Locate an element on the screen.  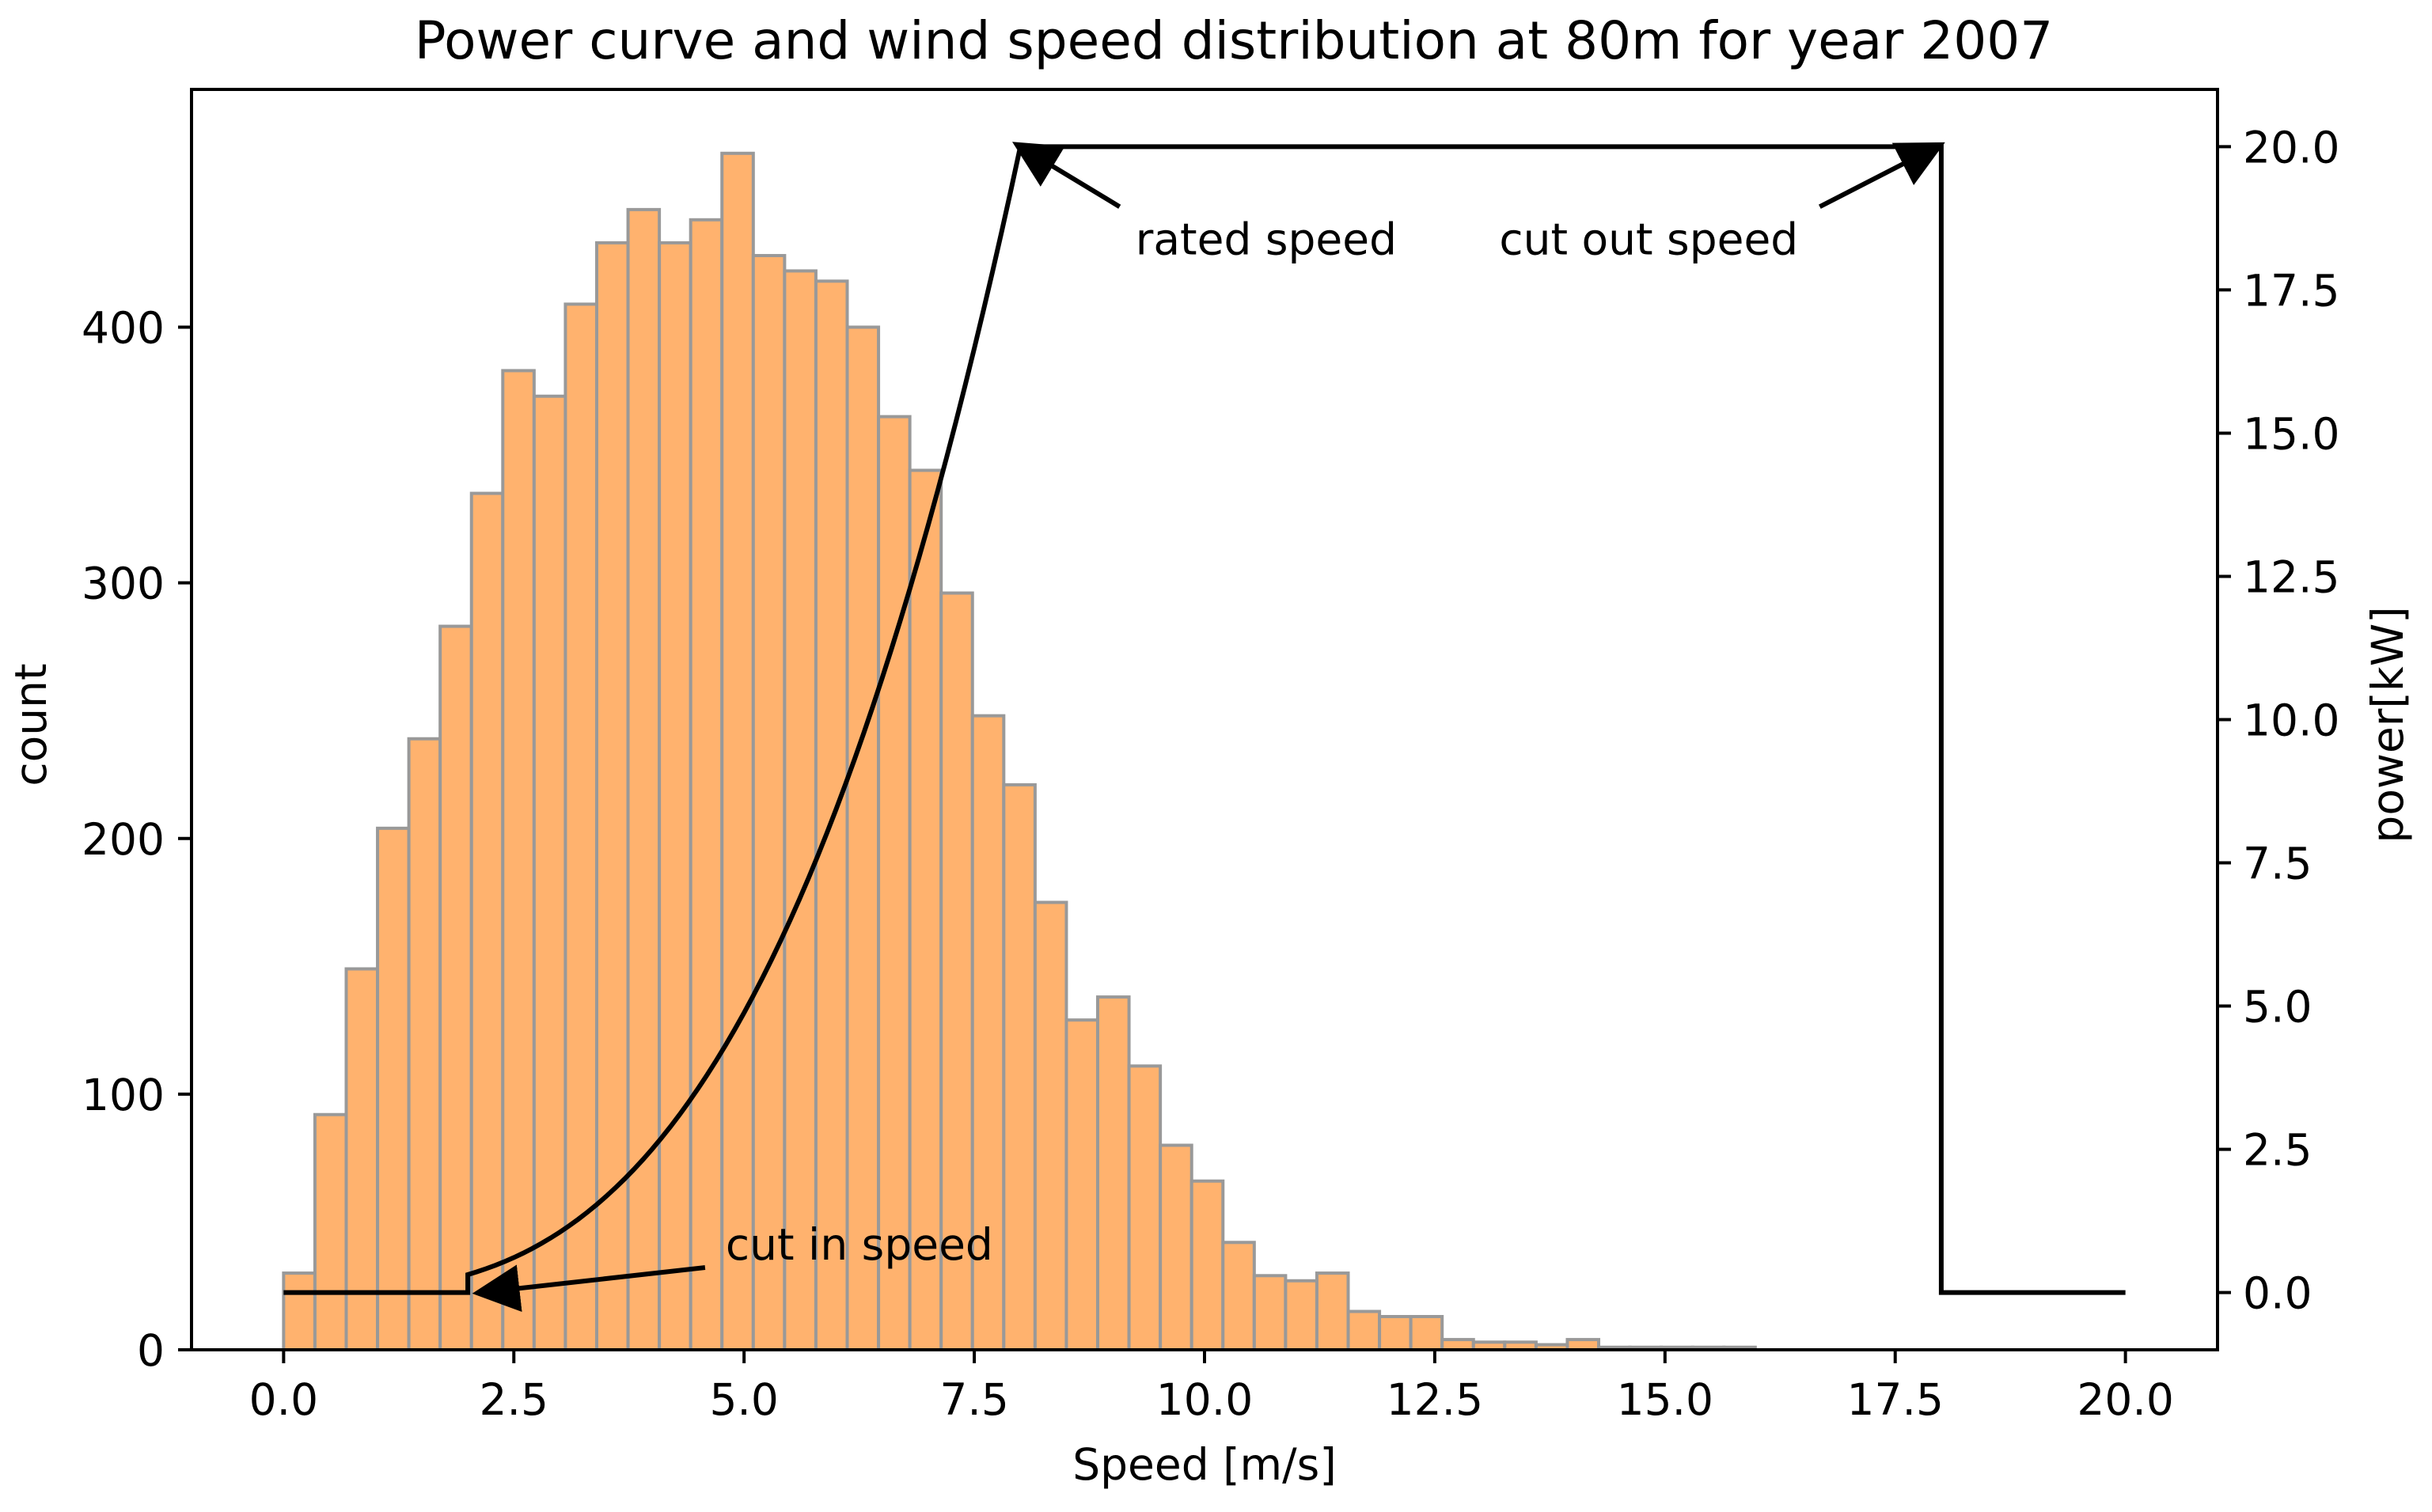
x-tick-label: 17.5 is located at coordinates (1894, 1399).